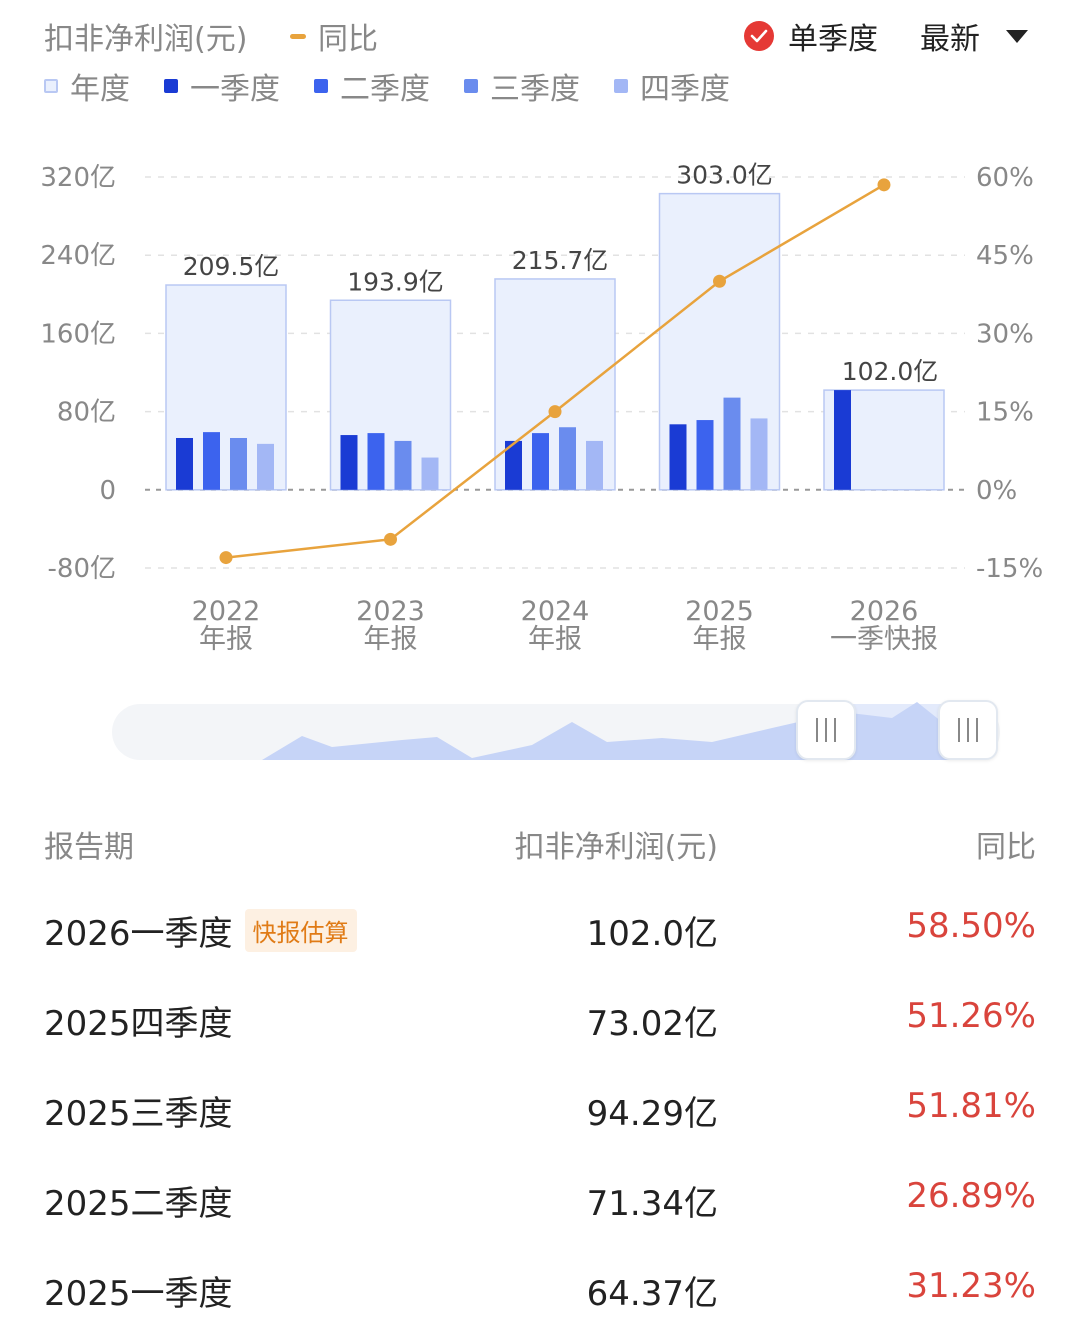  I want to click on x-tick-sublabel: 一季快报, so click(884, 639).